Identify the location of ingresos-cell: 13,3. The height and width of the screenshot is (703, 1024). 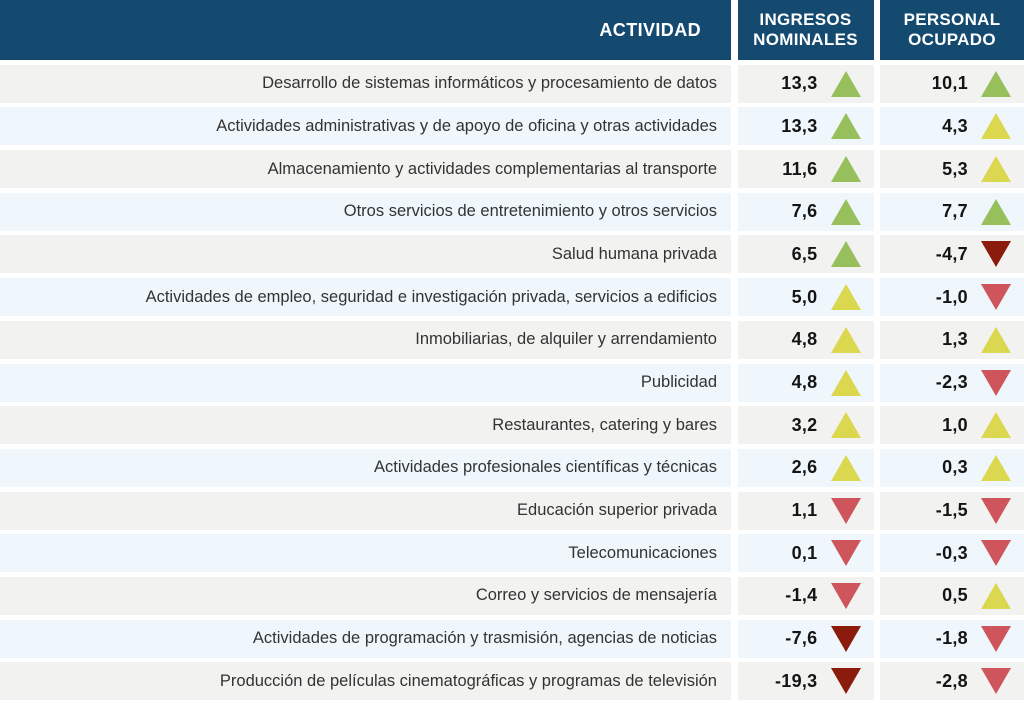
(805, 83).